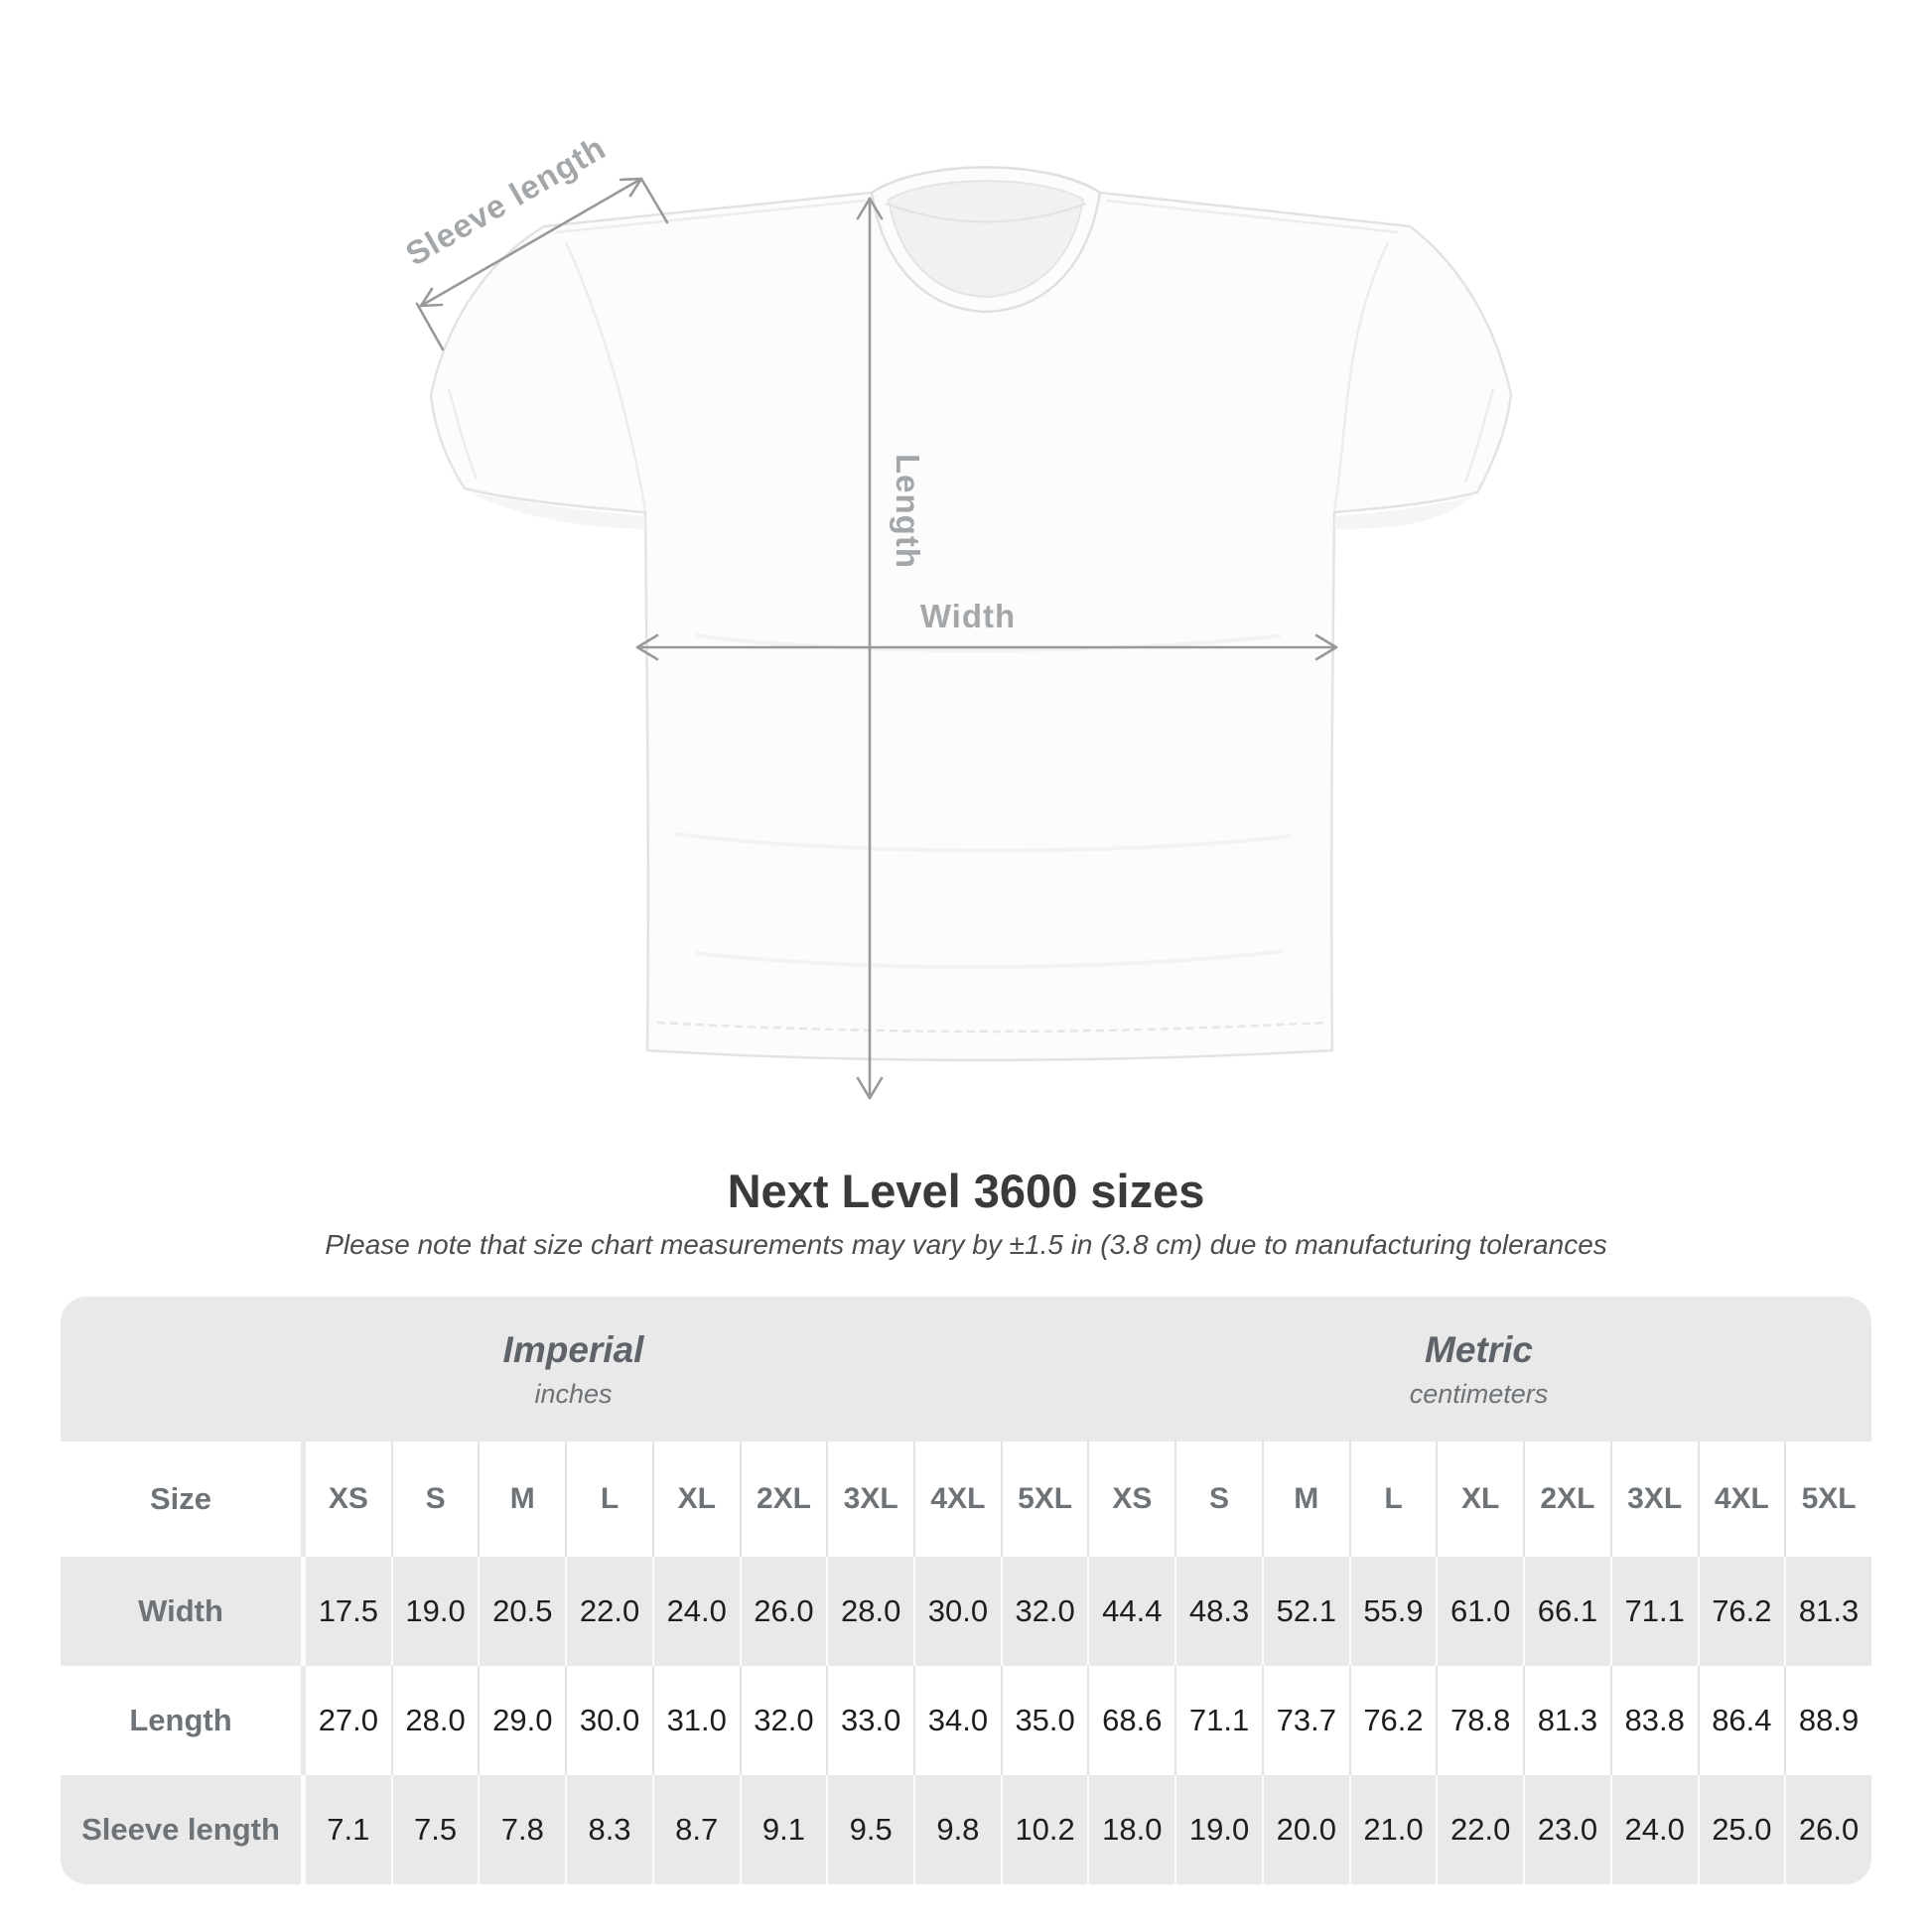 The image size is (1932, 1932). Describe the element at coordinates (1568, 1611) in the screenshot. I see `value-cell: 66.1` at that location.